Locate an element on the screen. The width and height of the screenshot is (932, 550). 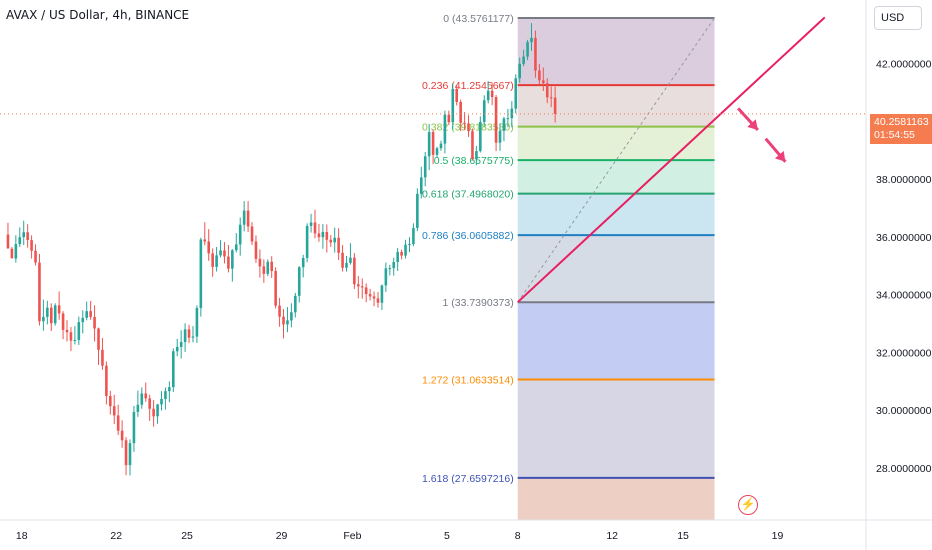
fib-level-label: 0.618 (37.4968020) is located at coordinates (468, 195).